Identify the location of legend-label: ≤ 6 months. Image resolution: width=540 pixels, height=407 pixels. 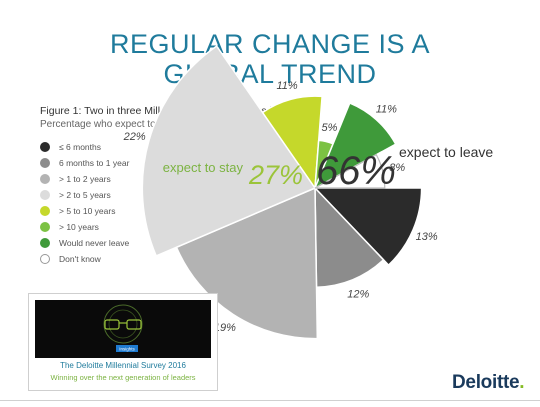
(80, 147).